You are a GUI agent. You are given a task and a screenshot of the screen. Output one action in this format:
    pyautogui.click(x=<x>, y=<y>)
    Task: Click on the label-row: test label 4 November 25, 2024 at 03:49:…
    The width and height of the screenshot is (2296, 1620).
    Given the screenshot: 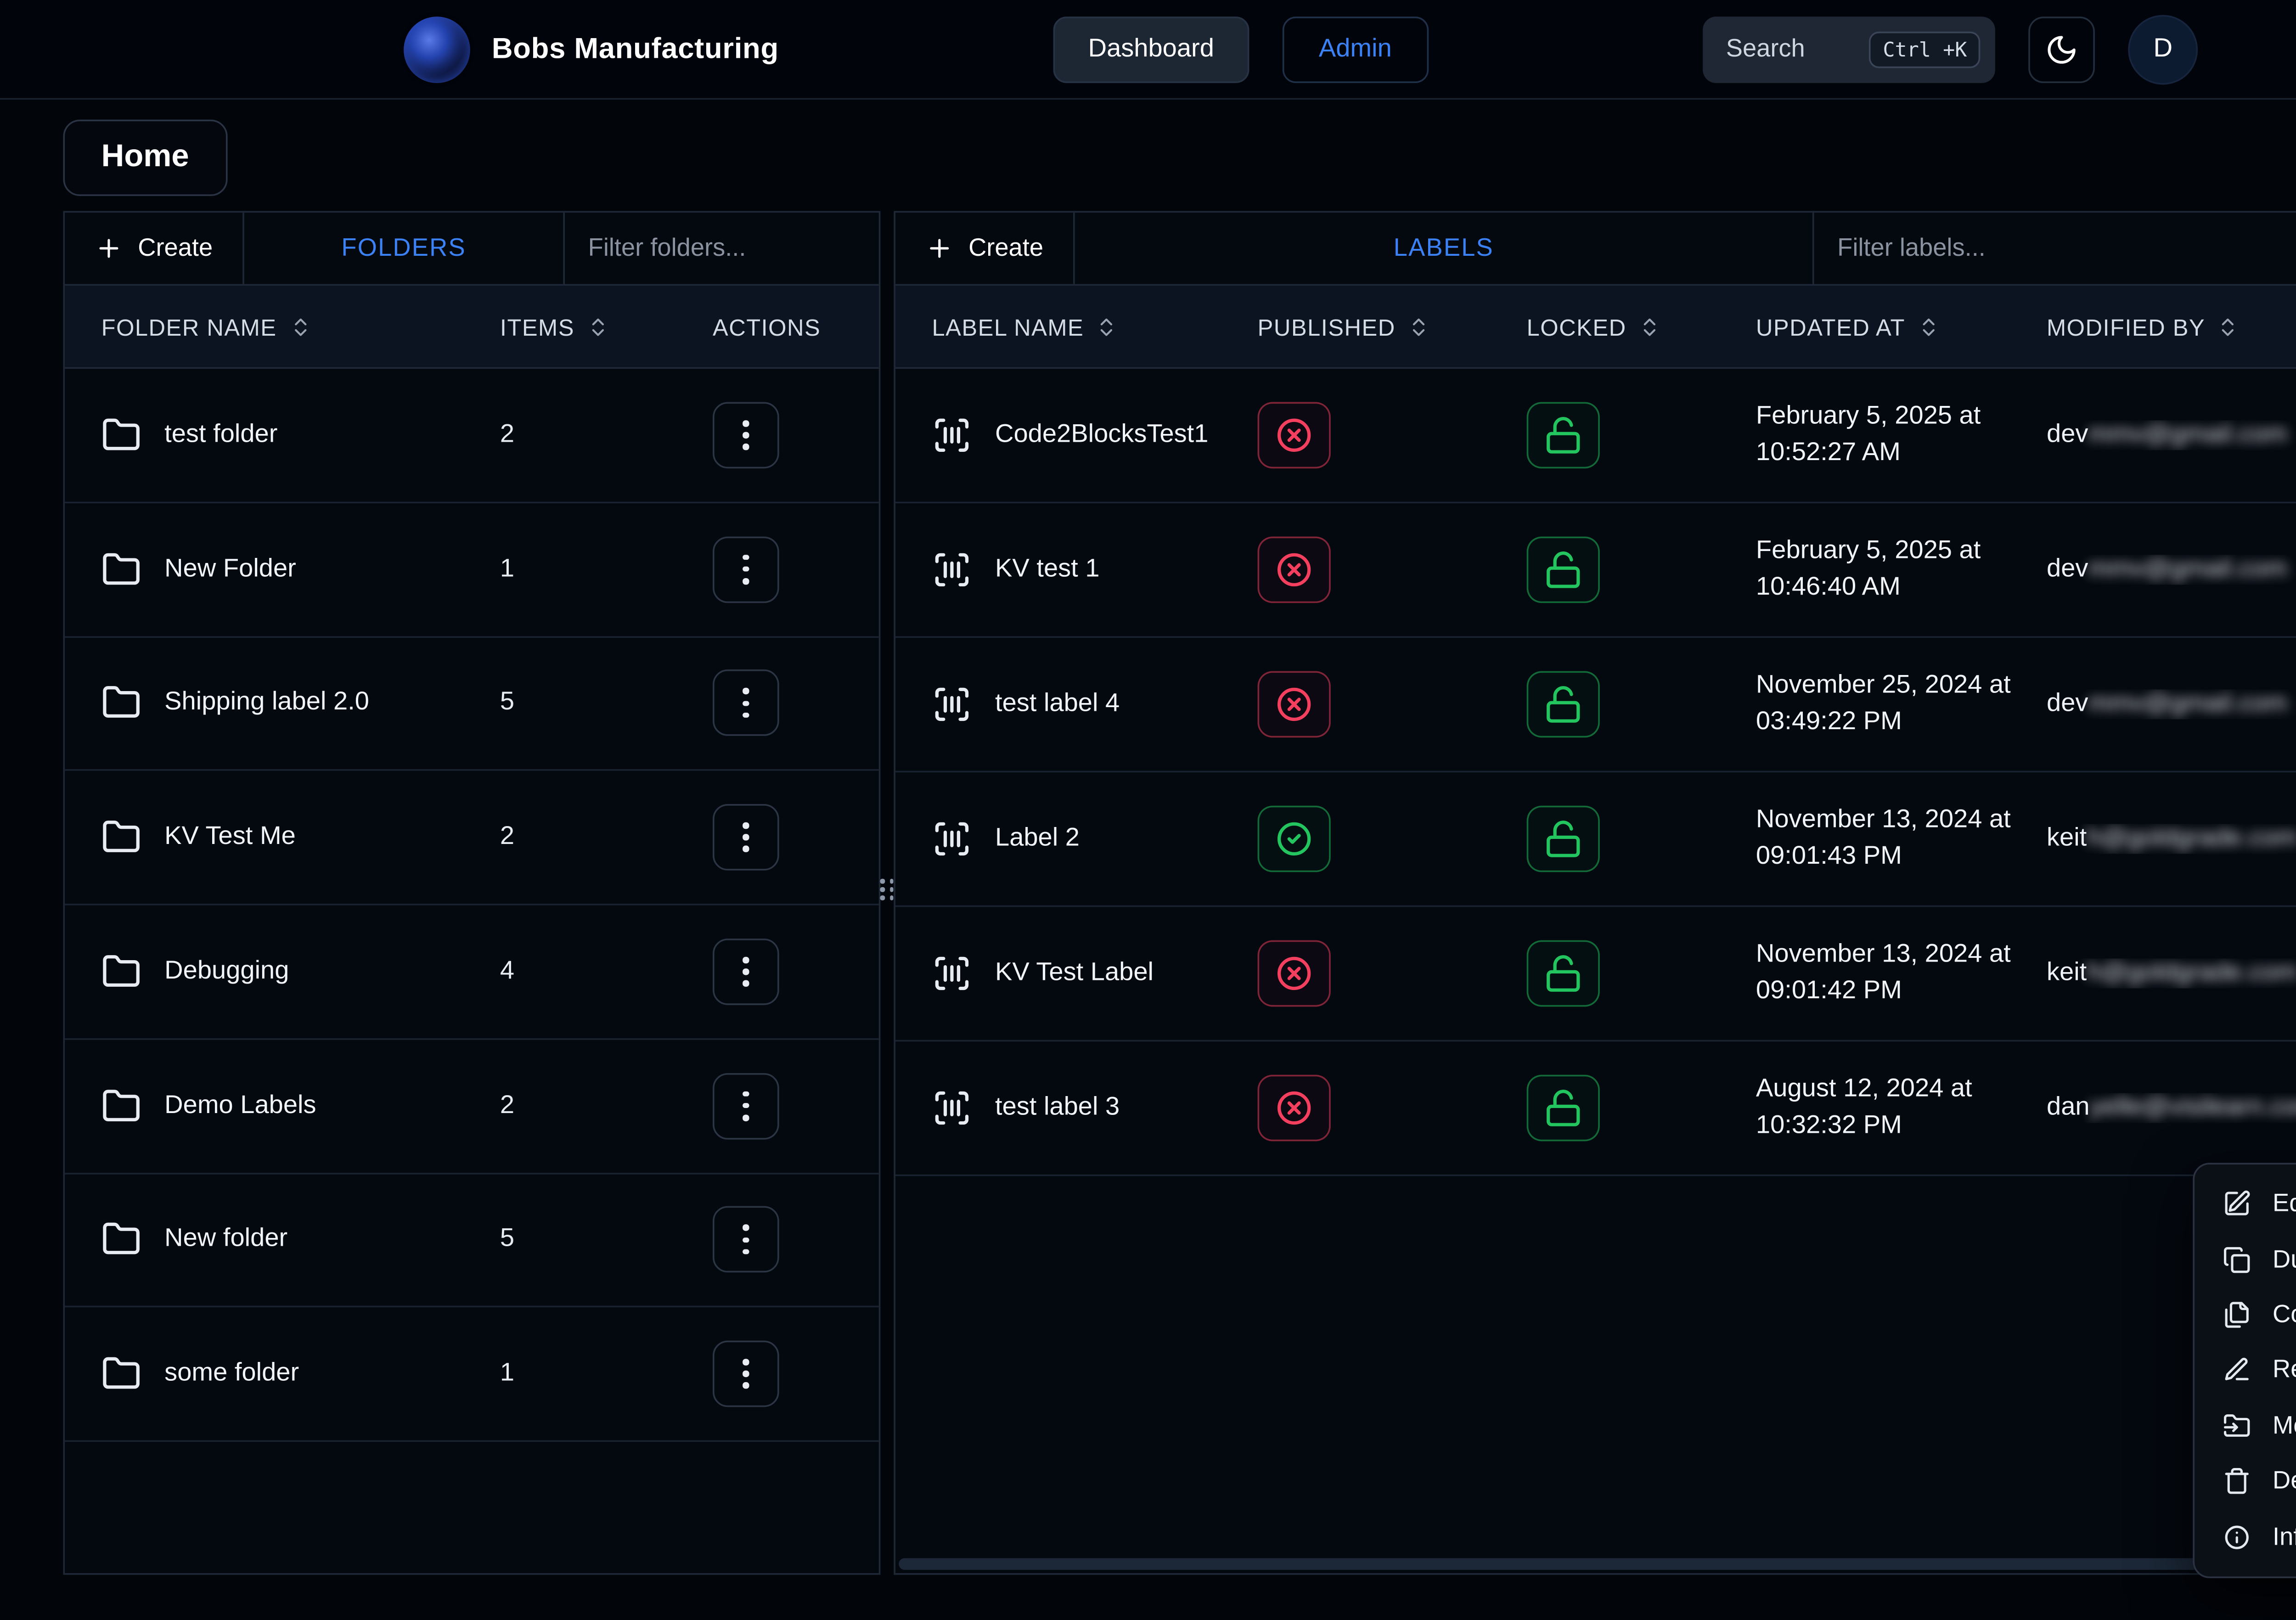 What is the action you would take?
    pyautogui.click(x=1596, y=705)
    